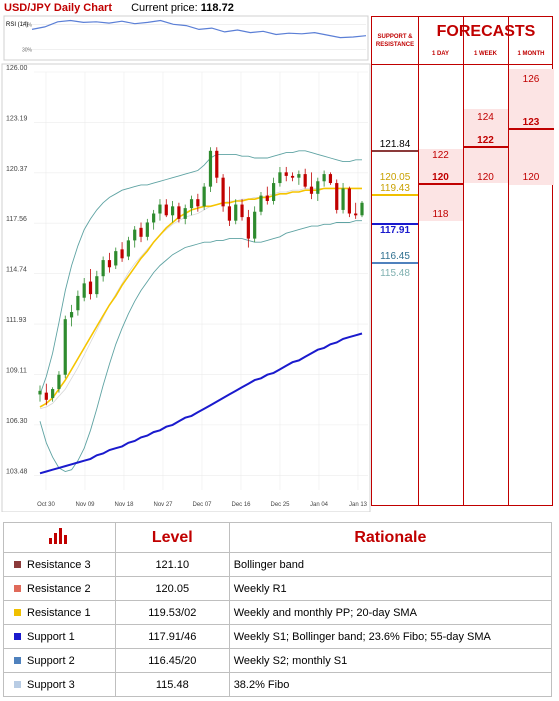 The height and width of the screenshot is (701, 559). I want to click on level-r2: 120.05, so click(395, 177).